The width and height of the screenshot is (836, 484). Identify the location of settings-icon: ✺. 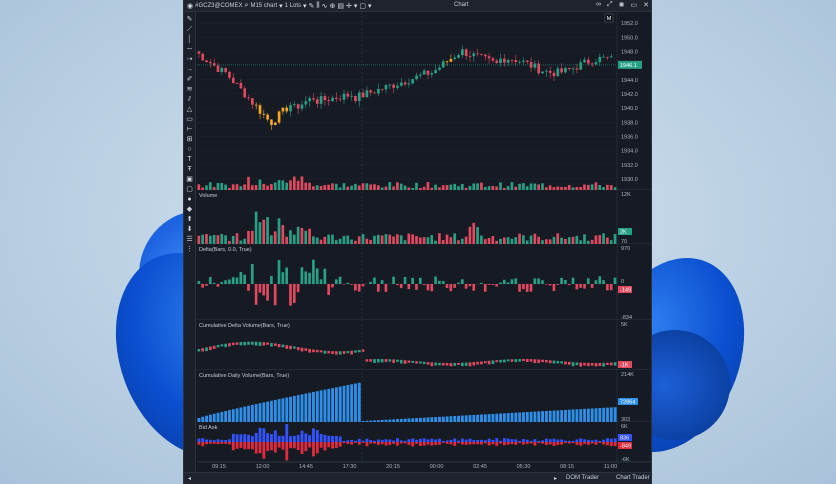
(621, 5).